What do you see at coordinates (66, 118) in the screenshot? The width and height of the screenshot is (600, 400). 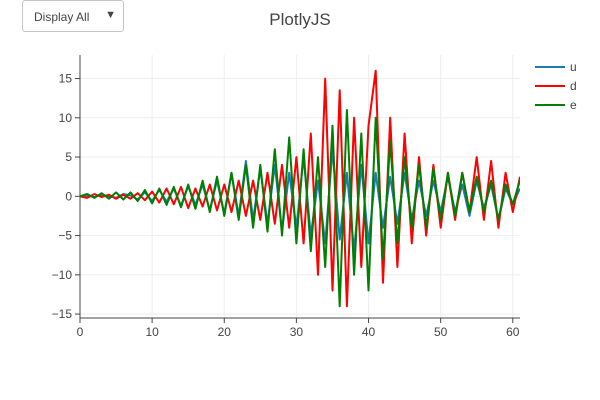 I see `y-tick-label: 10` at bounding box center [66, 118].